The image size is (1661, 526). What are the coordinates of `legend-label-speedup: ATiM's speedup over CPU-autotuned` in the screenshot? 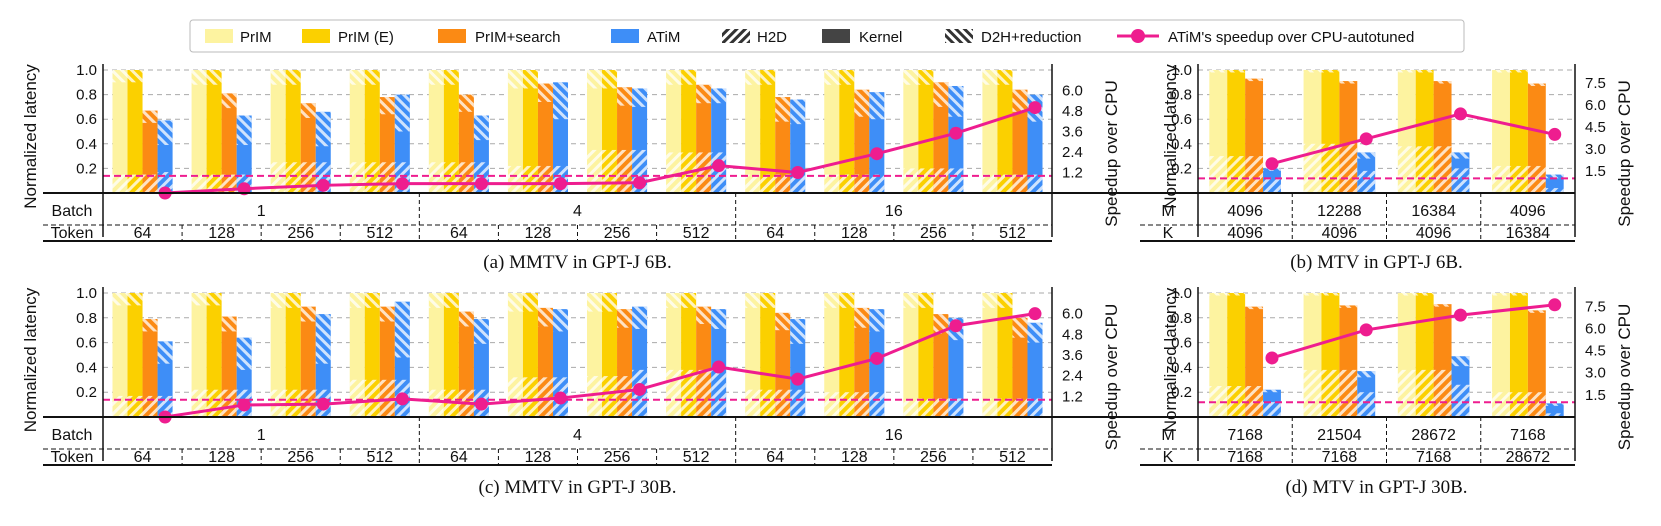 It's located at (1291, 37).